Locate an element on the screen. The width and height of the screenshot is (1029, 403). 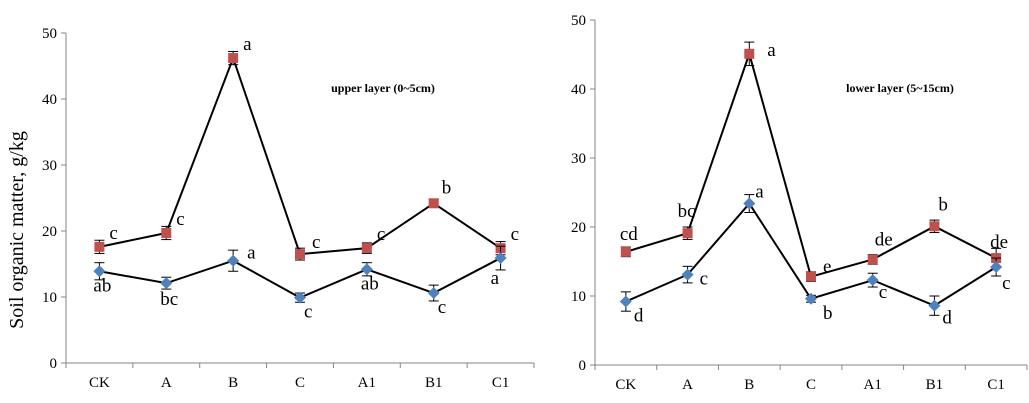
significance-label: e is located at coordinates (827, 267).